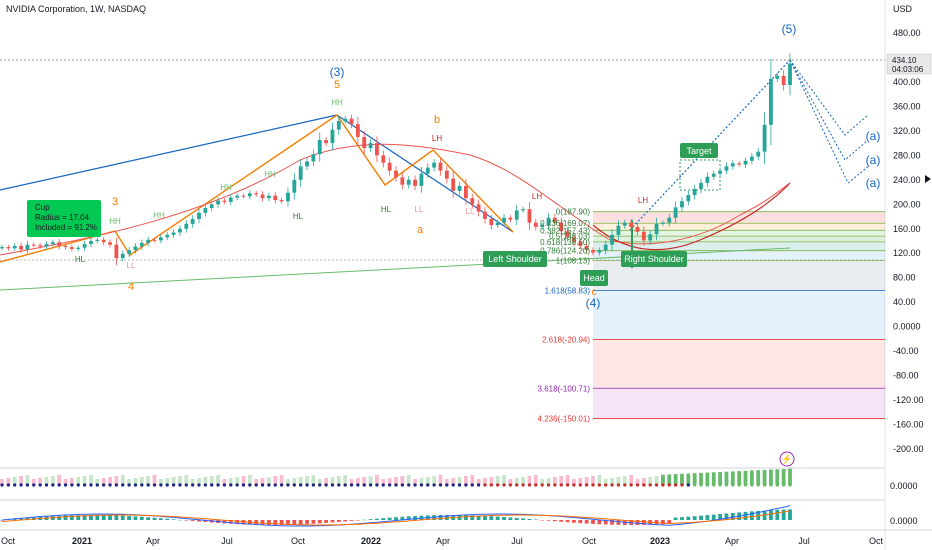 Image resolution: width=932 pixels, height=550 pixels. What do you see at coordinates (270, 174) in the screenshot?
I see `hh-label-5: HH` at bounding box center [270, 174].